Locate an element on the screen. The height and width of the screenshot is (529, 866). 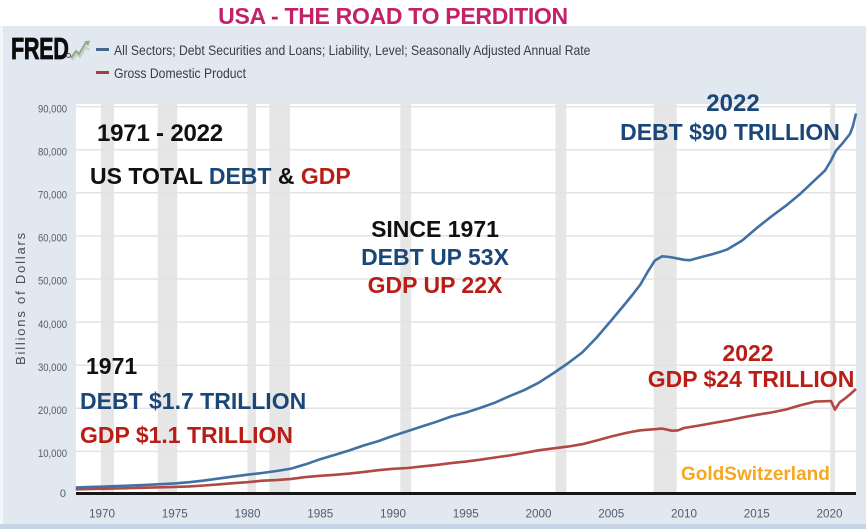
svg-text: 1970 is located at coordinates (102, 514).